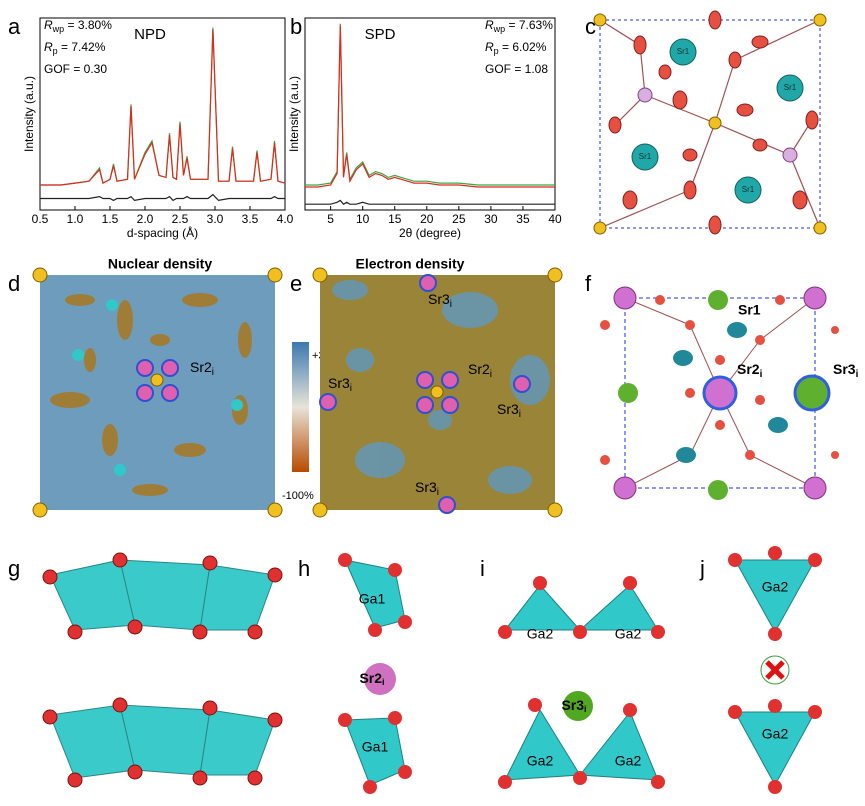 This screenshot has height=806, width=865. I want to click on x-tick-label: 4.0, so click(285, 219).